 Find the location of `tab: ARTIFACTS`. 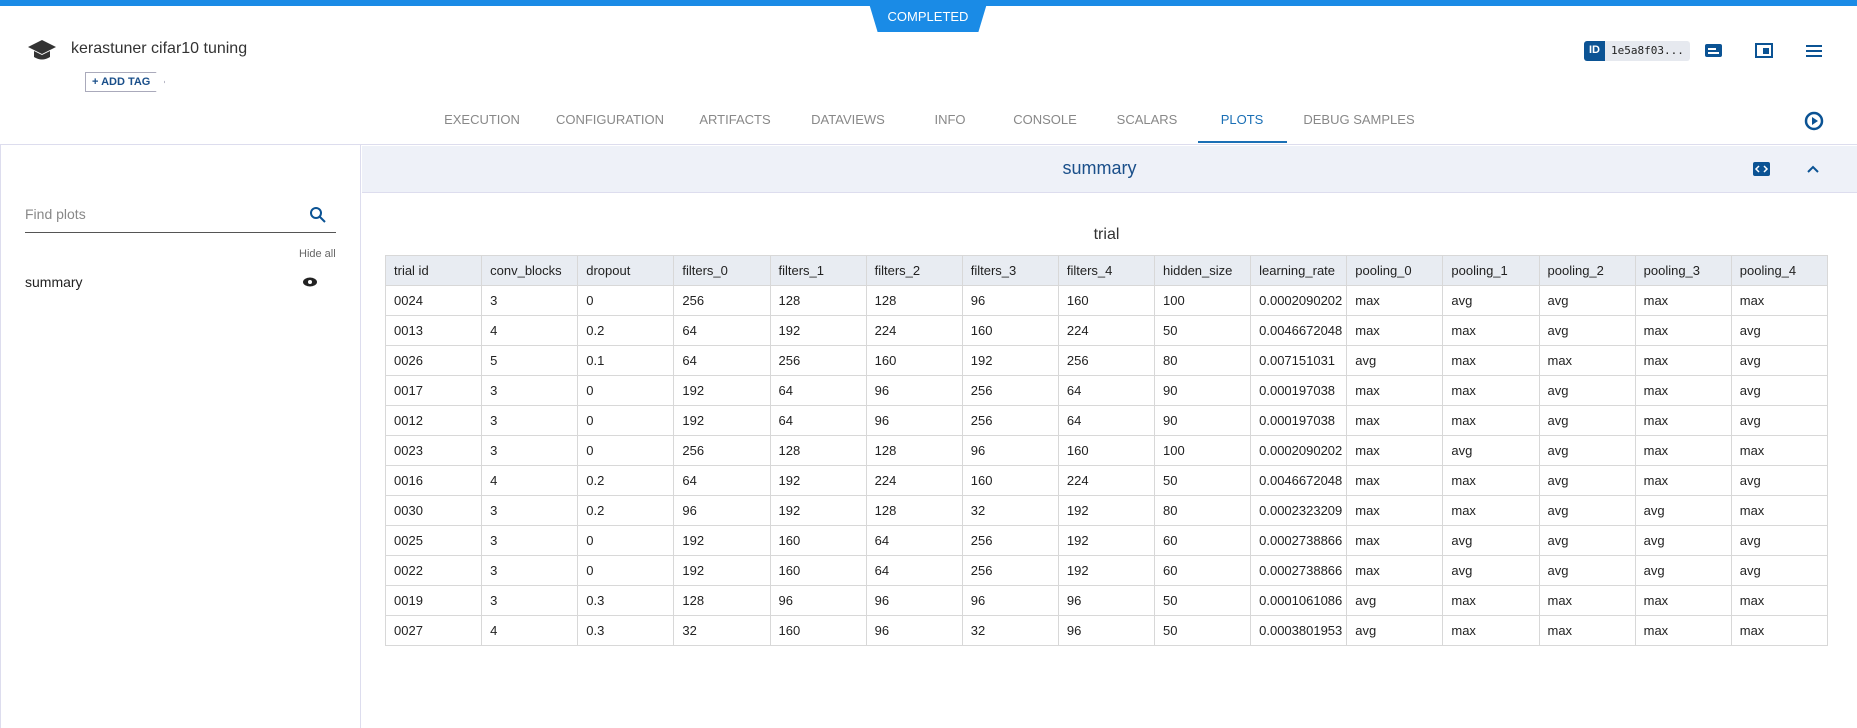

tab: ARTIFACTS is located at coordinates (735, 119).